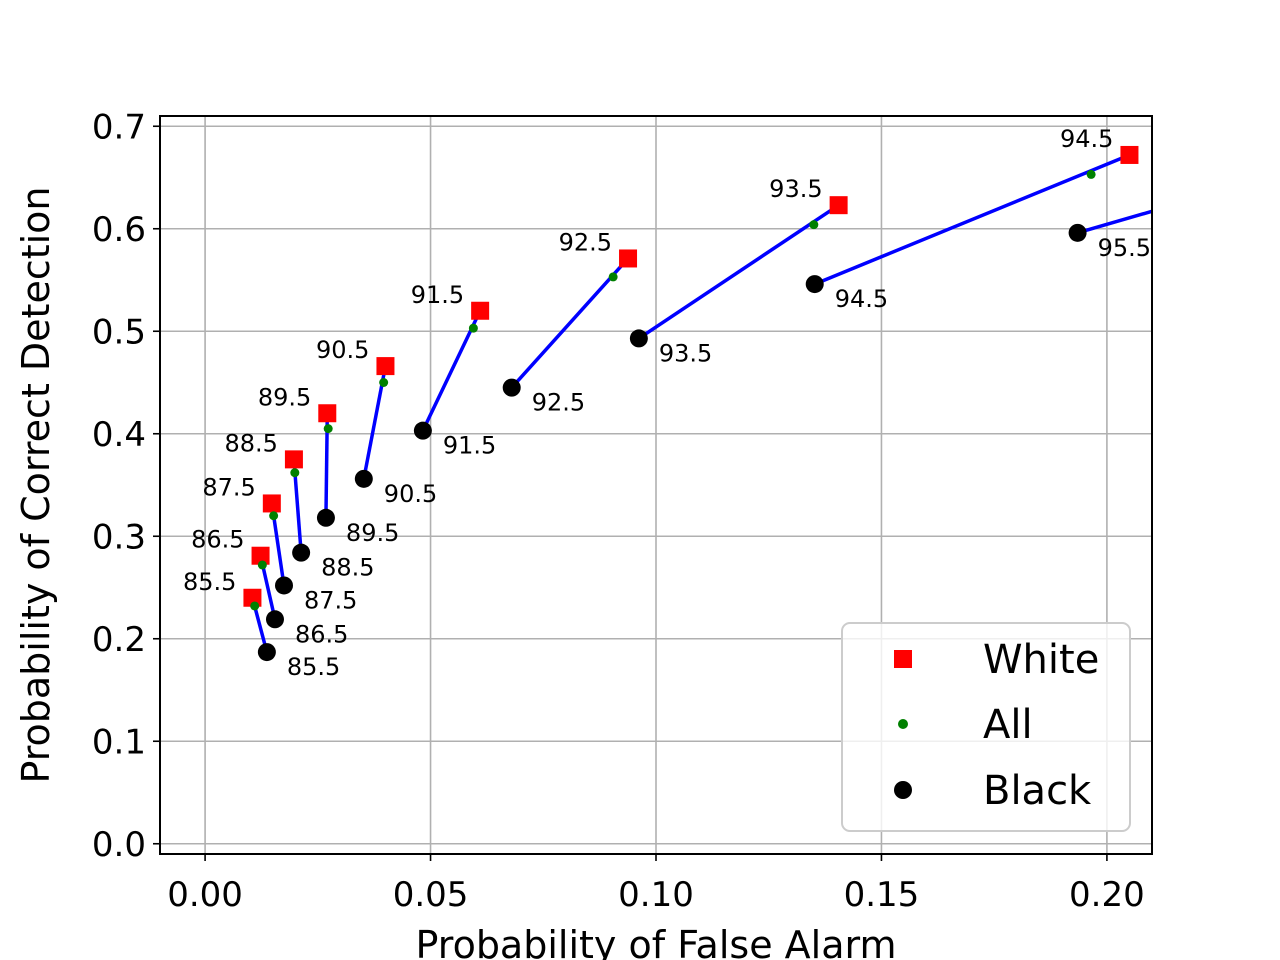  I want to click on x-tick-label: 0.20, so click(1107, 895).